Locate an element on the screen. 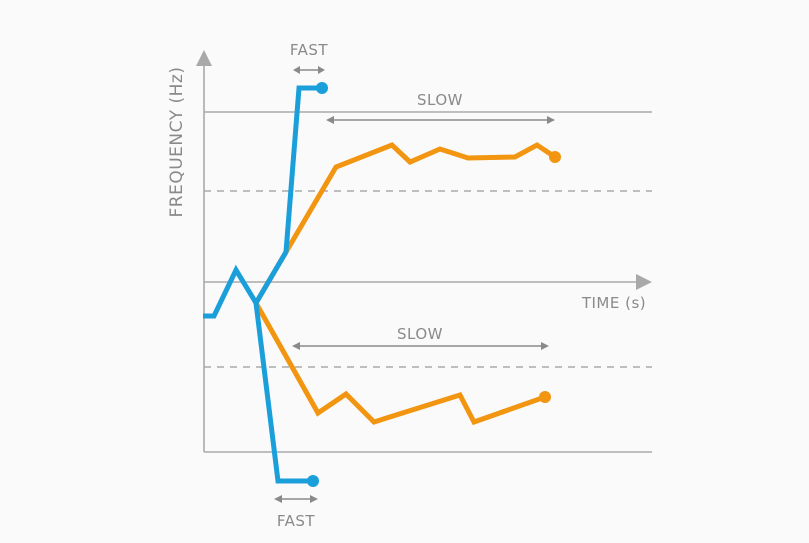 This screenshot has height=543, width=809. x-axis-label: TIME (s) is located at coordinates (613, 303).